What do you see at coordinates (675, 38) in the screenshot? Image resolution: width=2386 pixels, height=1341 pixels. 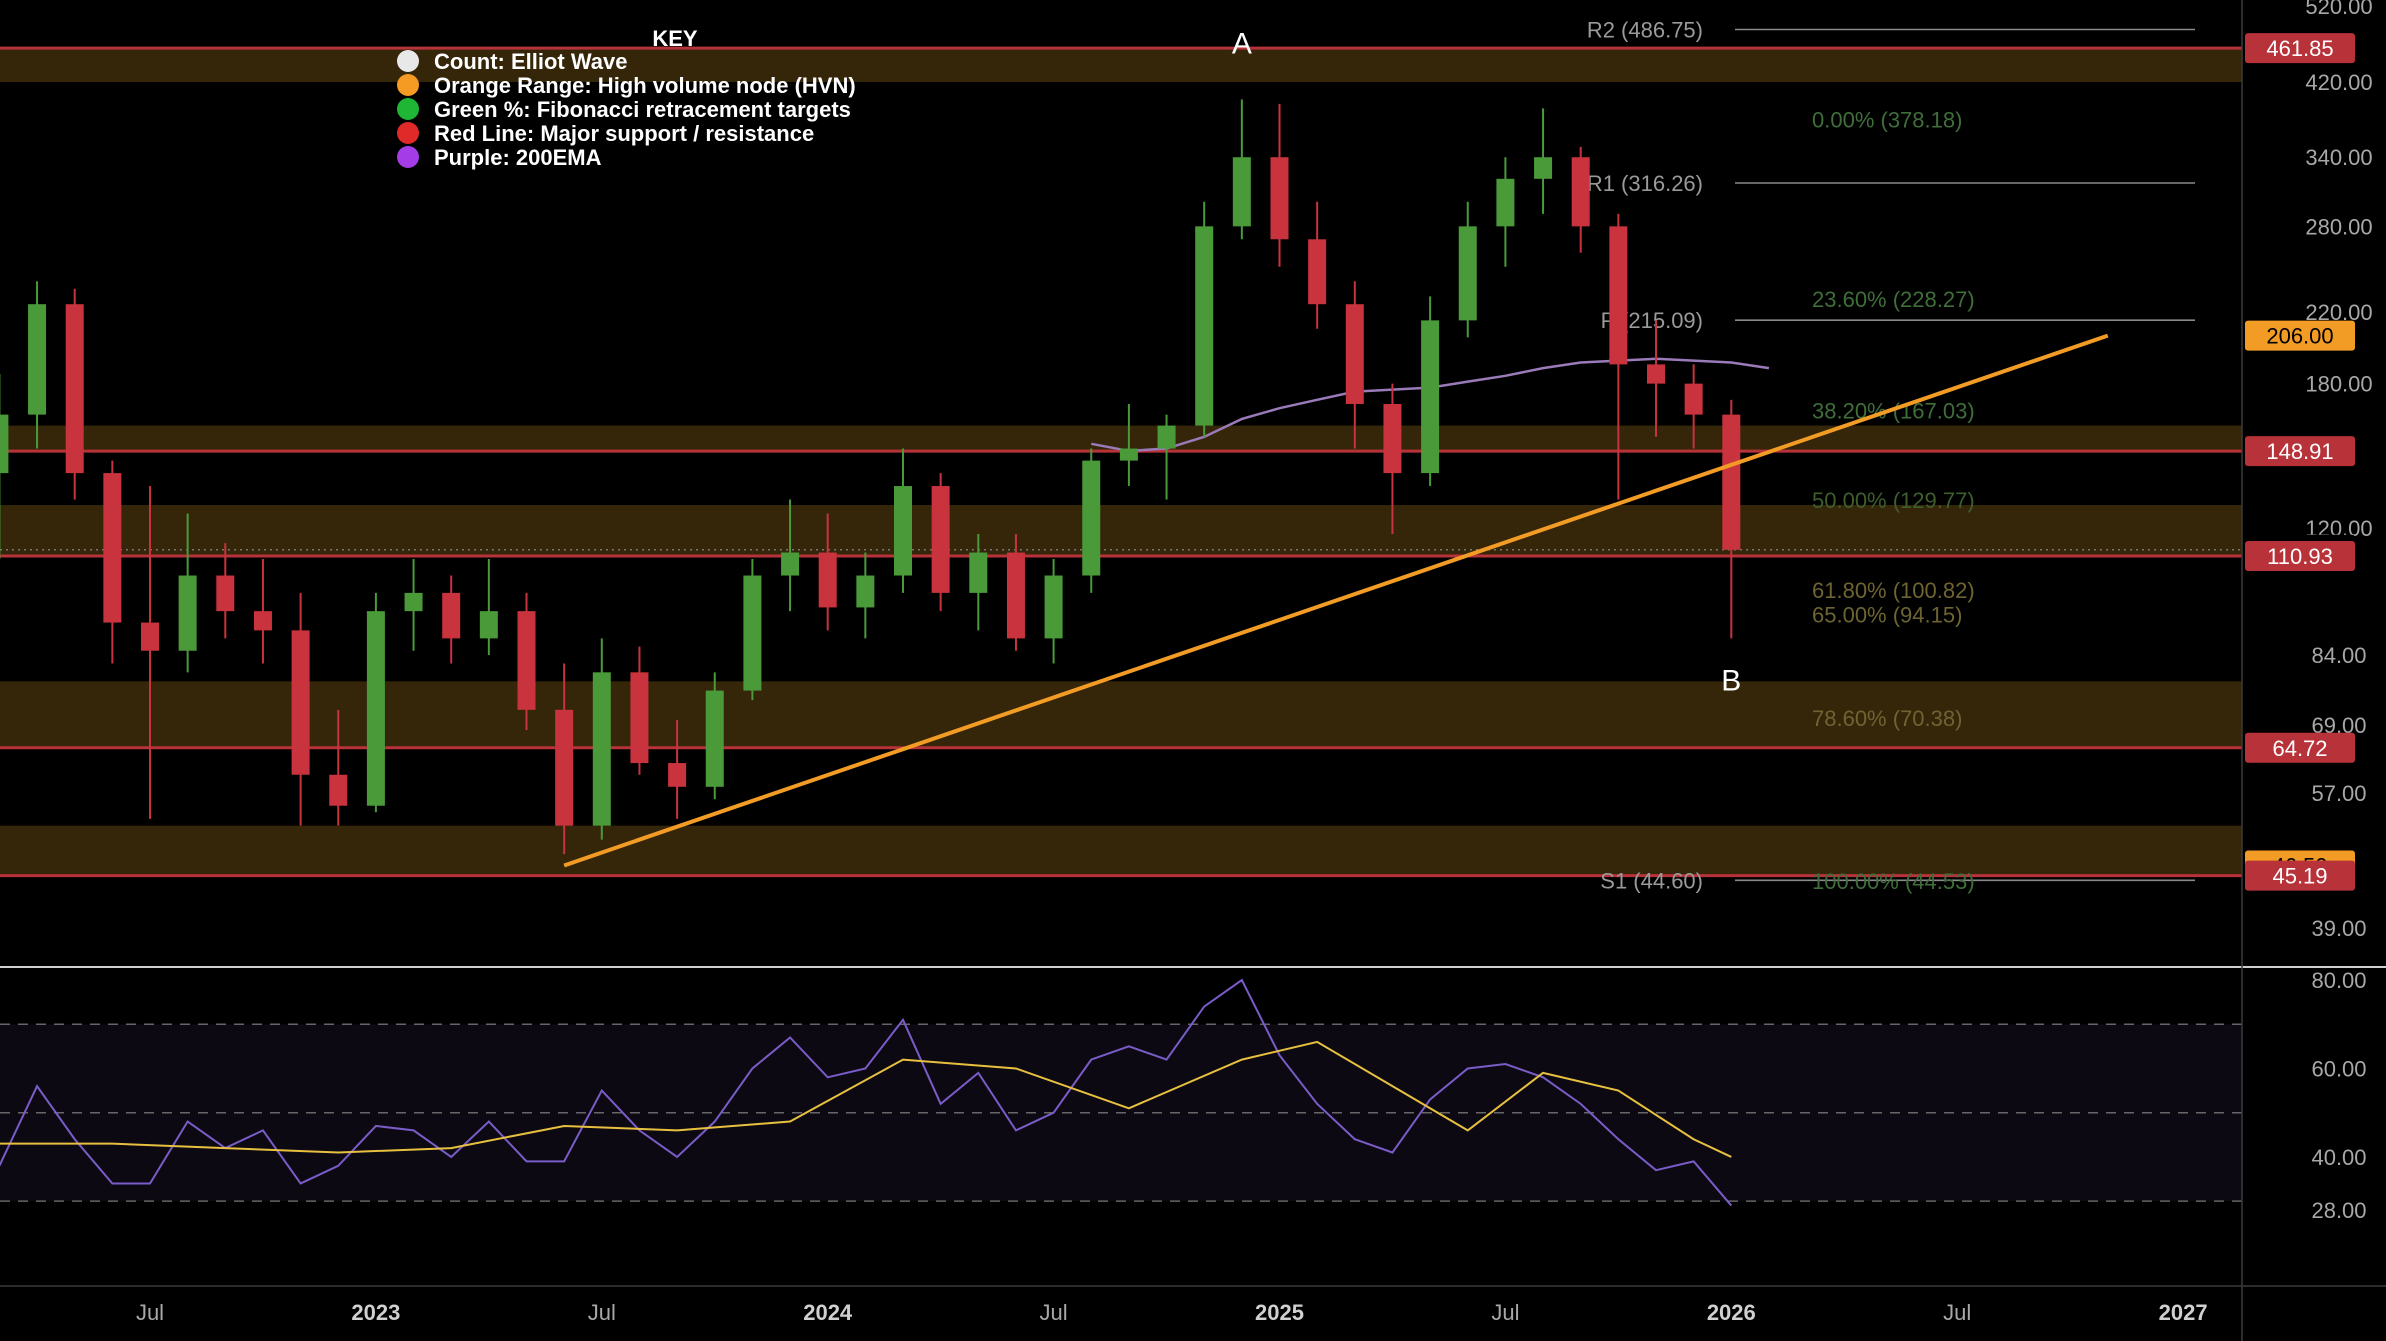 I see `key-title: KEY` at bounding box center [675, 38].